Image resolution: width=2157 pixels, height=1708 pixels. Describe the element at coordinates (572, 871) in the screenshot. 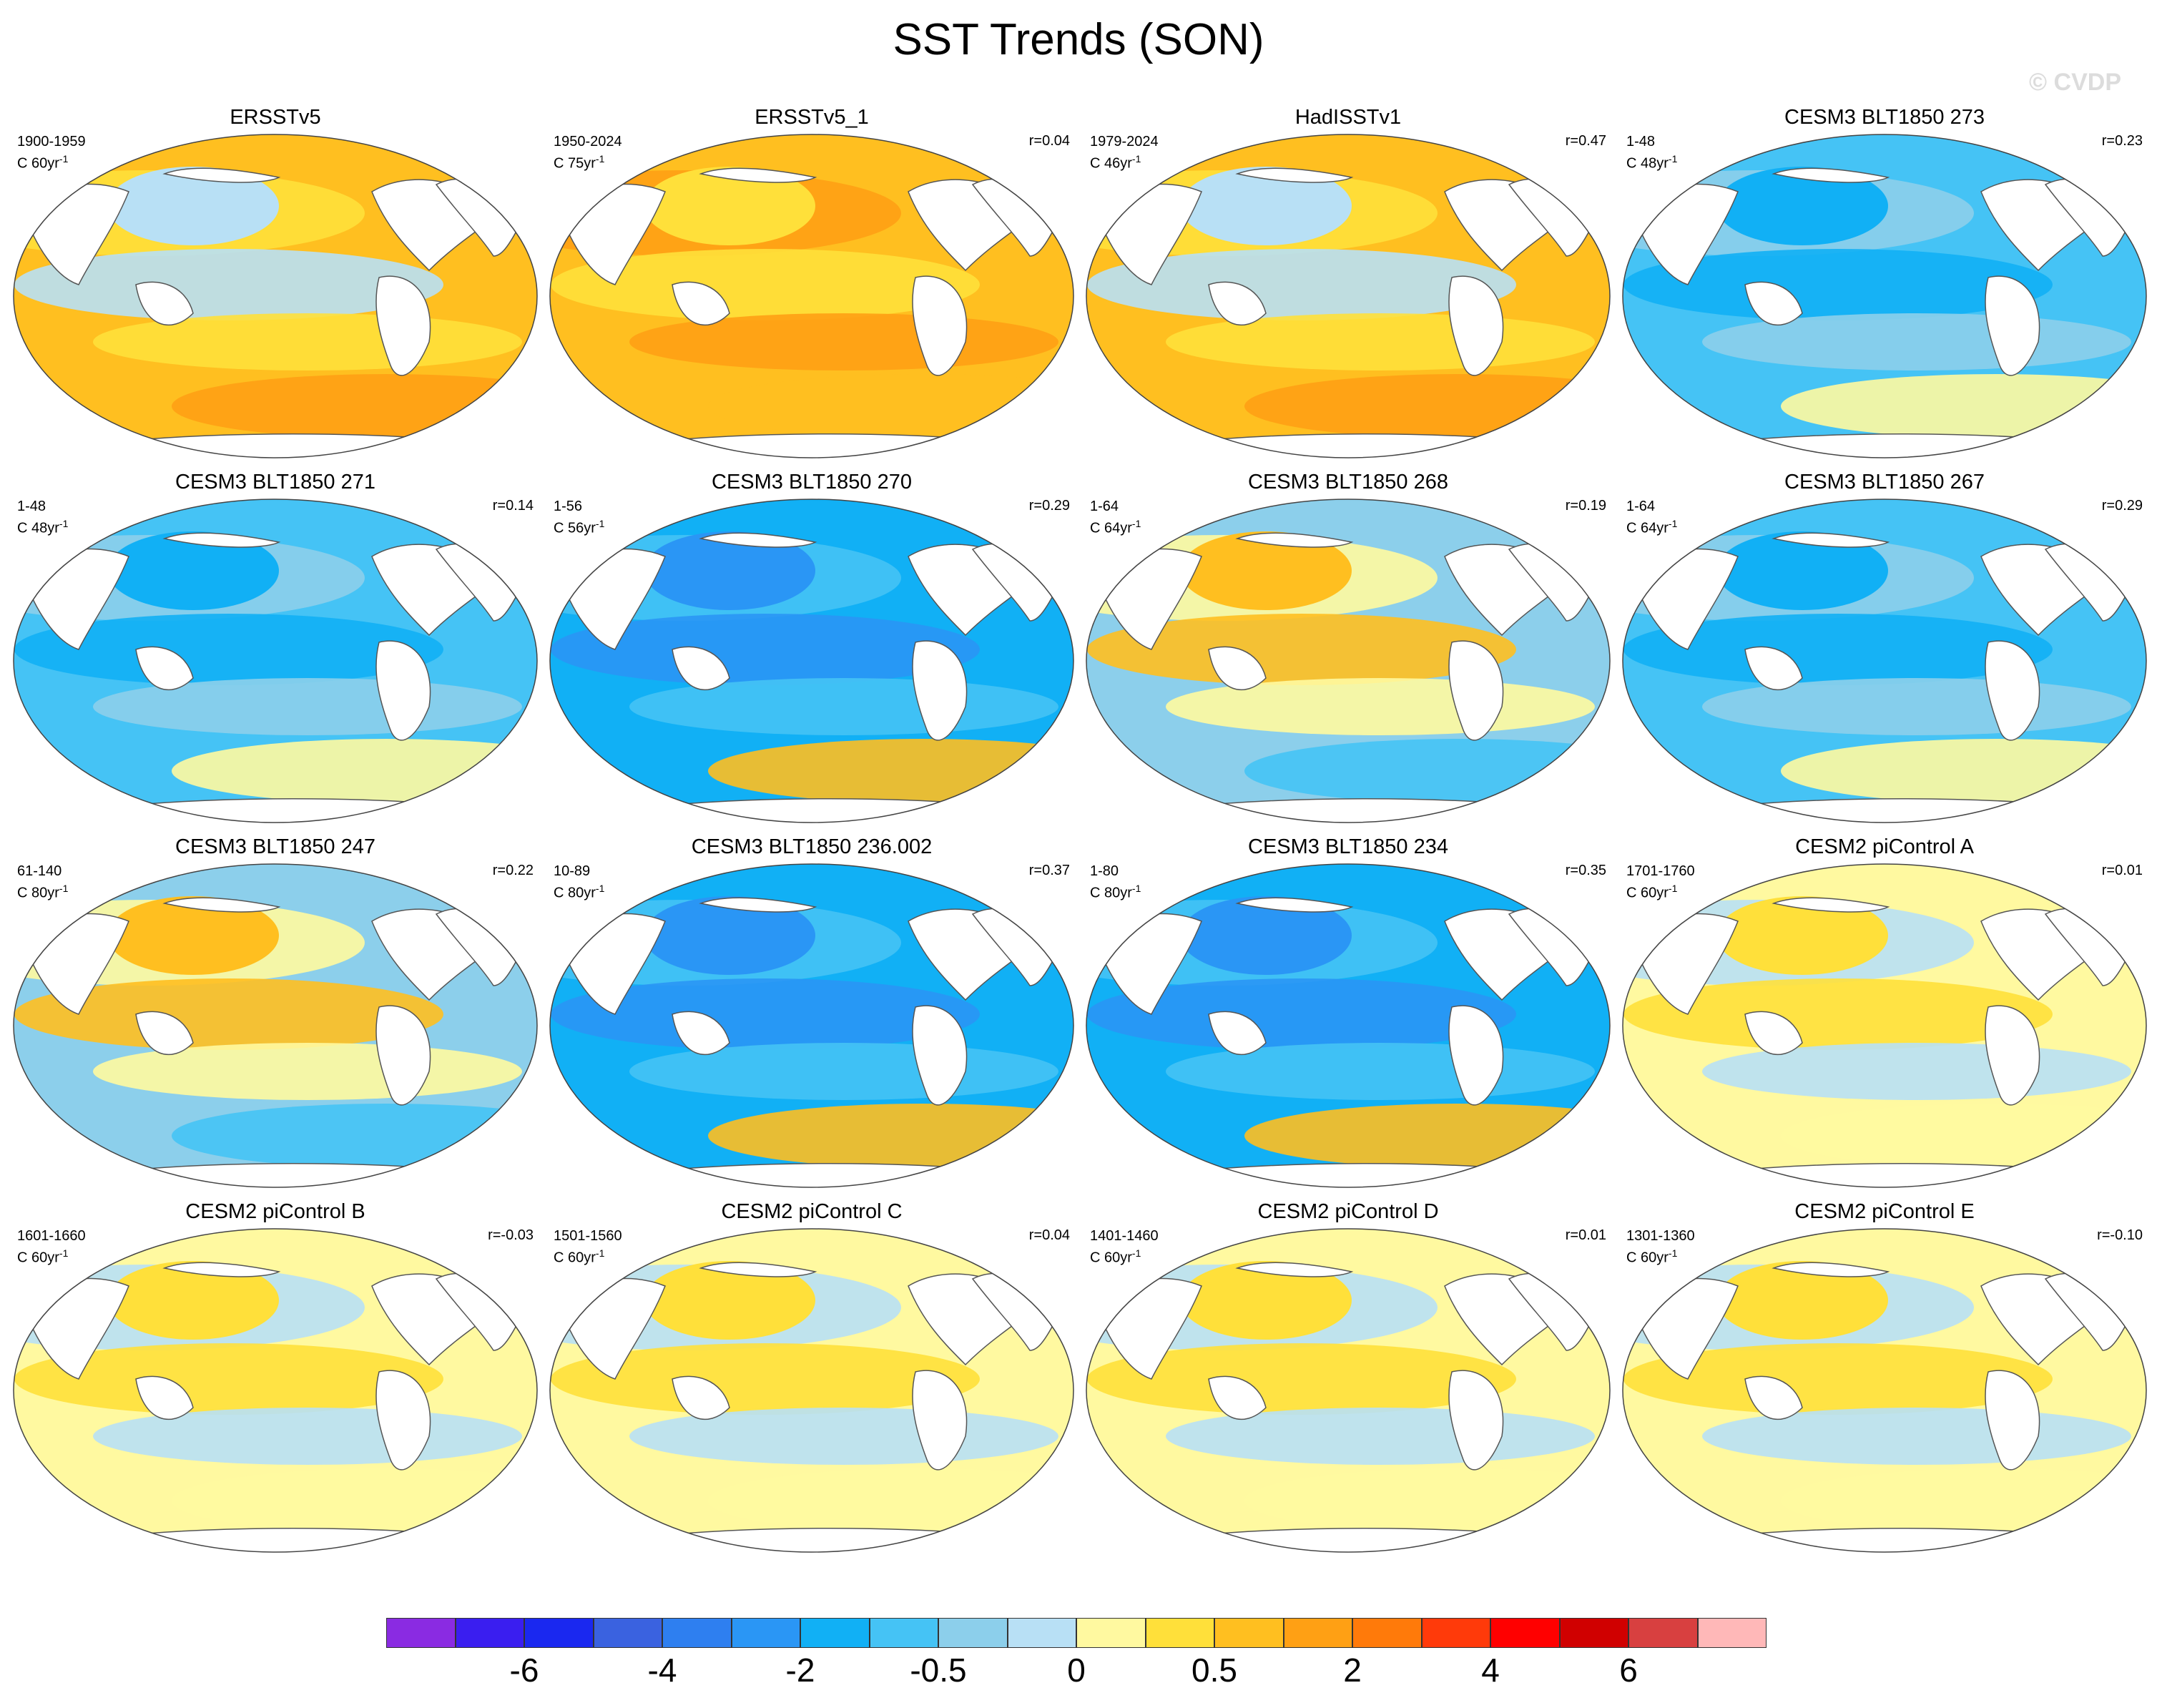

I see `period-range: 10-89` at that location.